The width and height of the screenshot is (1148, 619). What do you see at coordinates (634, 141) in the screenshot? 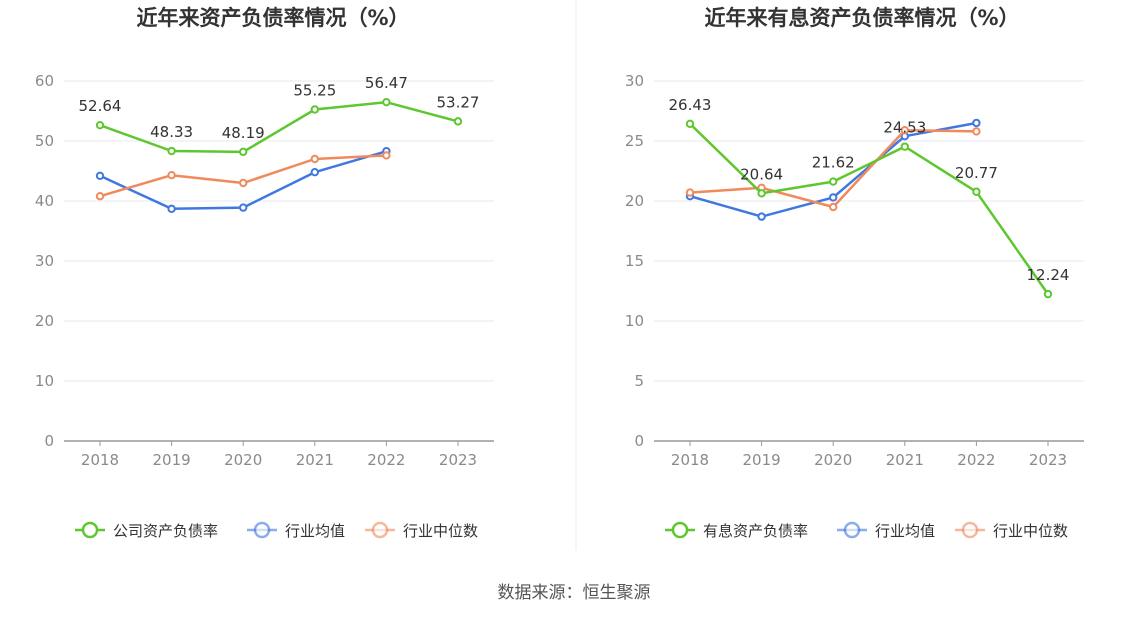
I see `y-tick-label: 25` at bounding box center [634, 141].